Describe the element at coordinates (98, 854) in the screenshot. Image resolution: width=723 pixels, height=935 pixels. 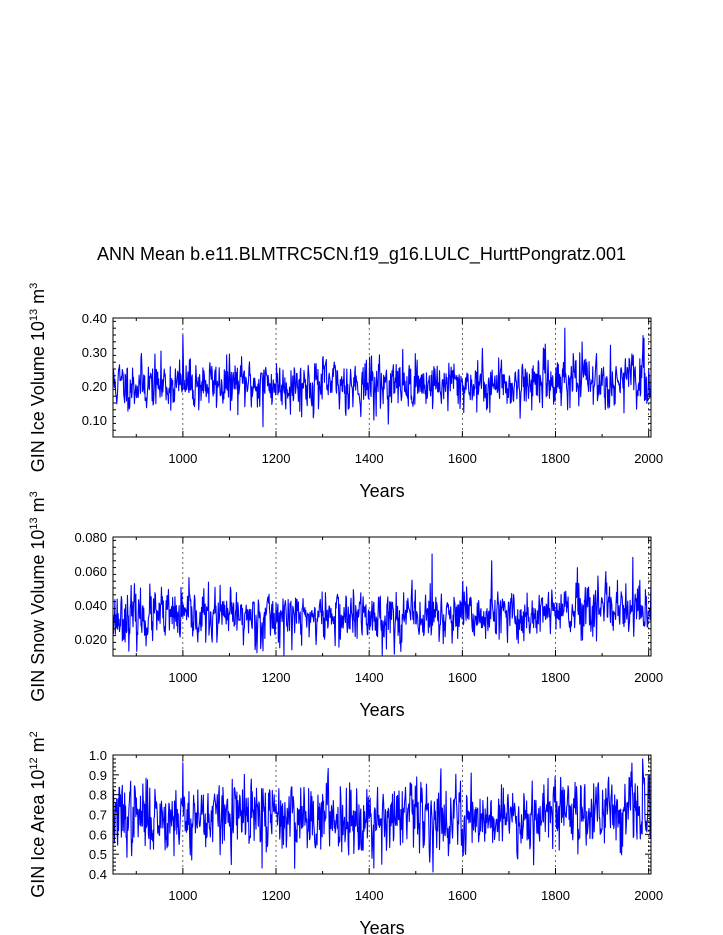
I see `y-tick-label: 0.5` at that location.